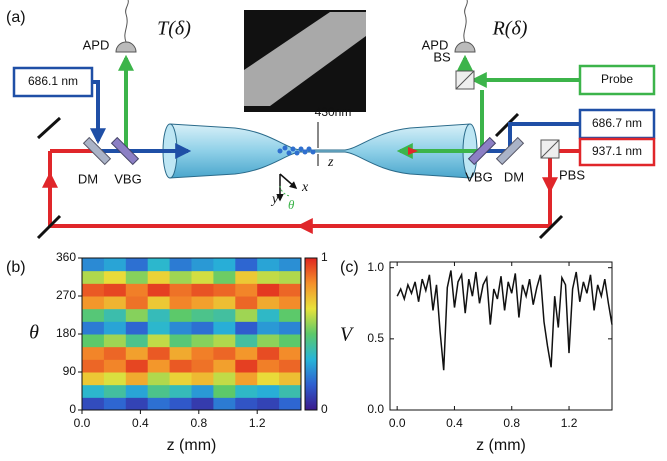  I want to click on component-label: DM, so click(88, 178).